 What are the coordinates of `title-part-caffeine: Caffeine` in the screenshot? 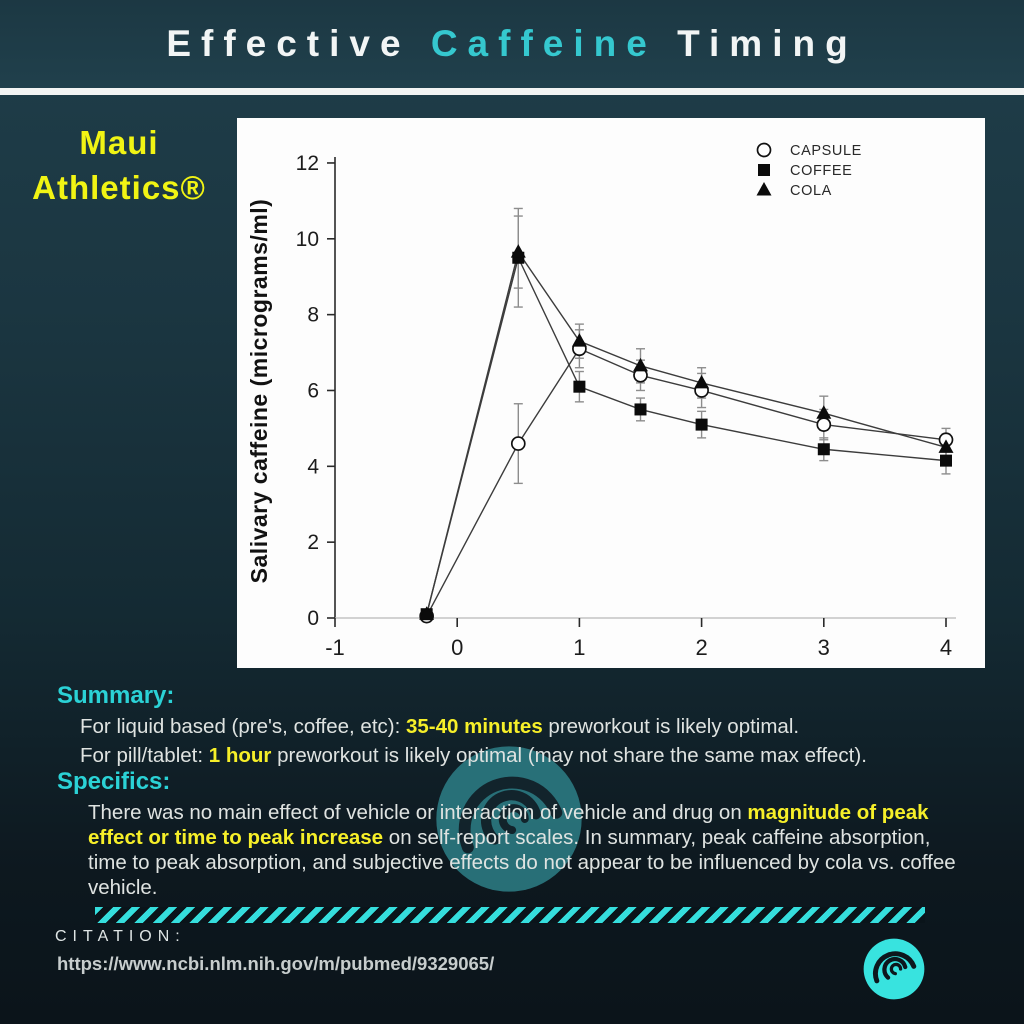 It's located at (543, 43).